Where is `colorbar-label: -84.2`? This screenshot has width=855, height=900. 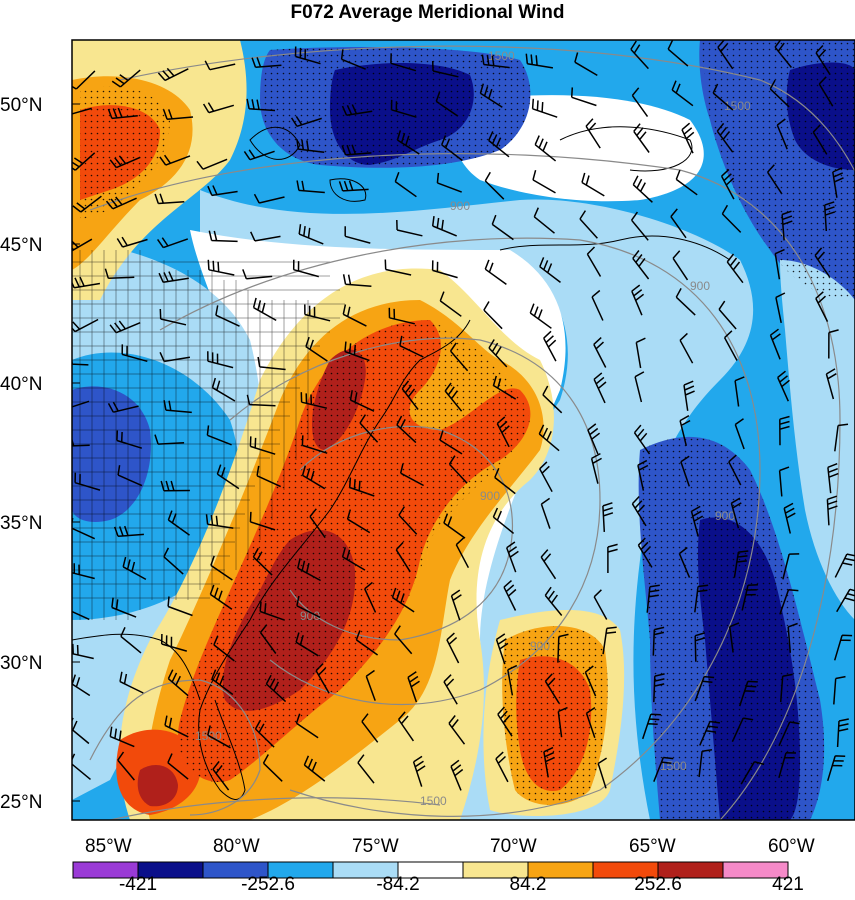
colorbar-label: -84.2 is located at coordinates (397, 884).